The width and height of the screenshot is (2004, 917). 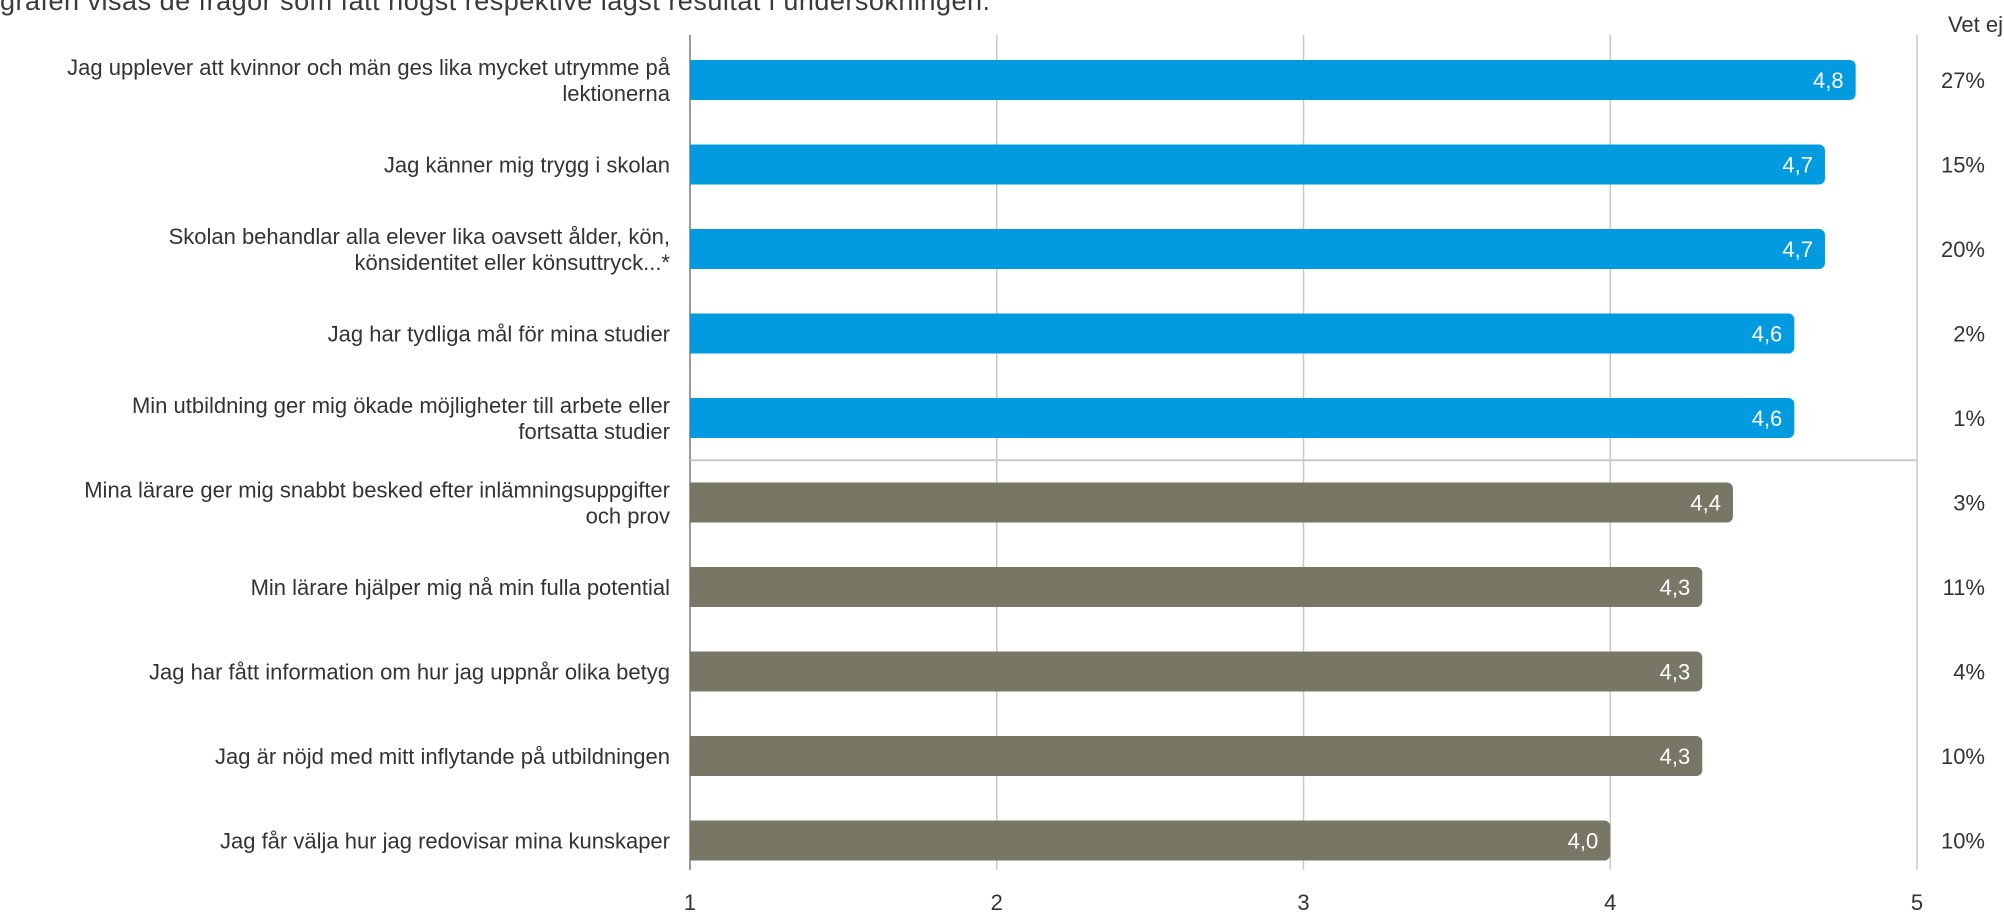 What do you see at coordinates (1972, 433) in the screenshot?
I see `vet-ej-column: Vet ej 27% 15% 20% 2% 1% 3% 11% 4% 10% 10%` at bounding box center [1972, 433].